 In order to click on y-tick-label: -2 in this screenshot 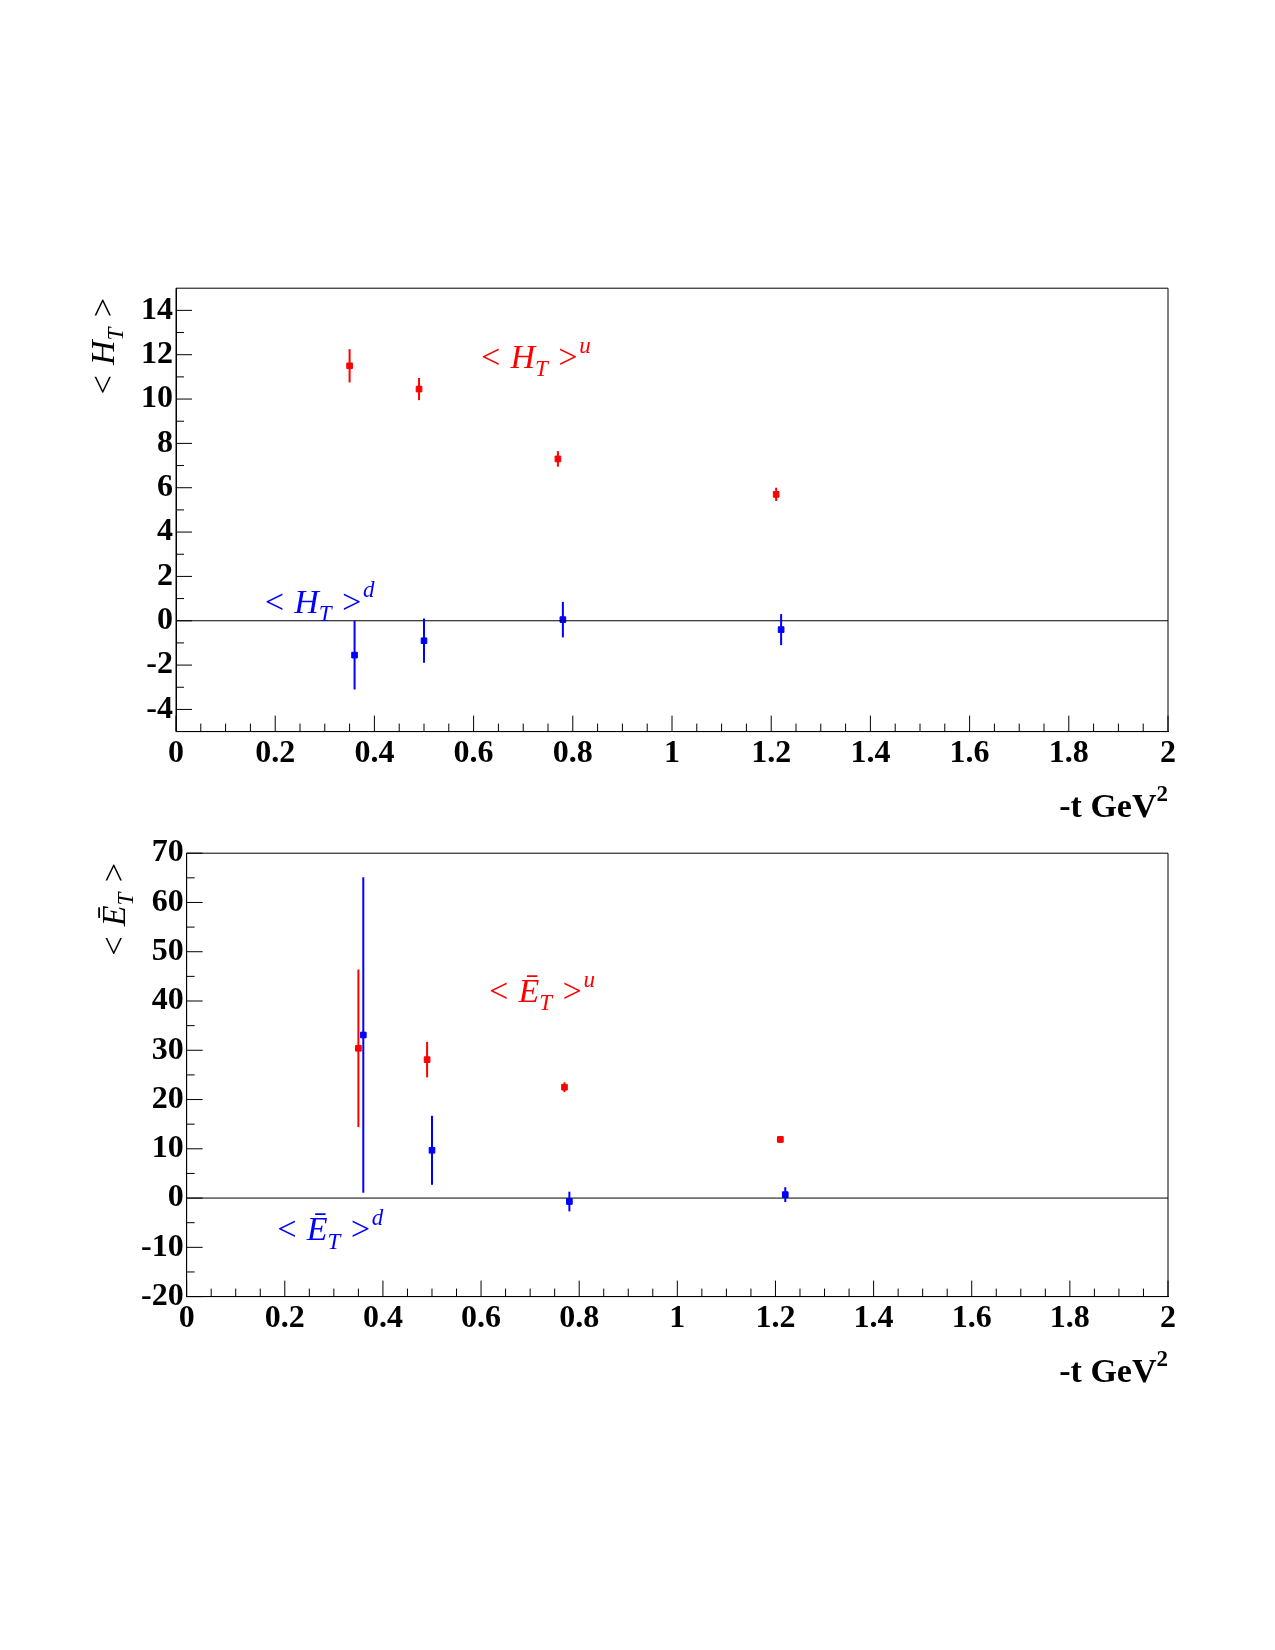, I will do `click(159, 662)`.